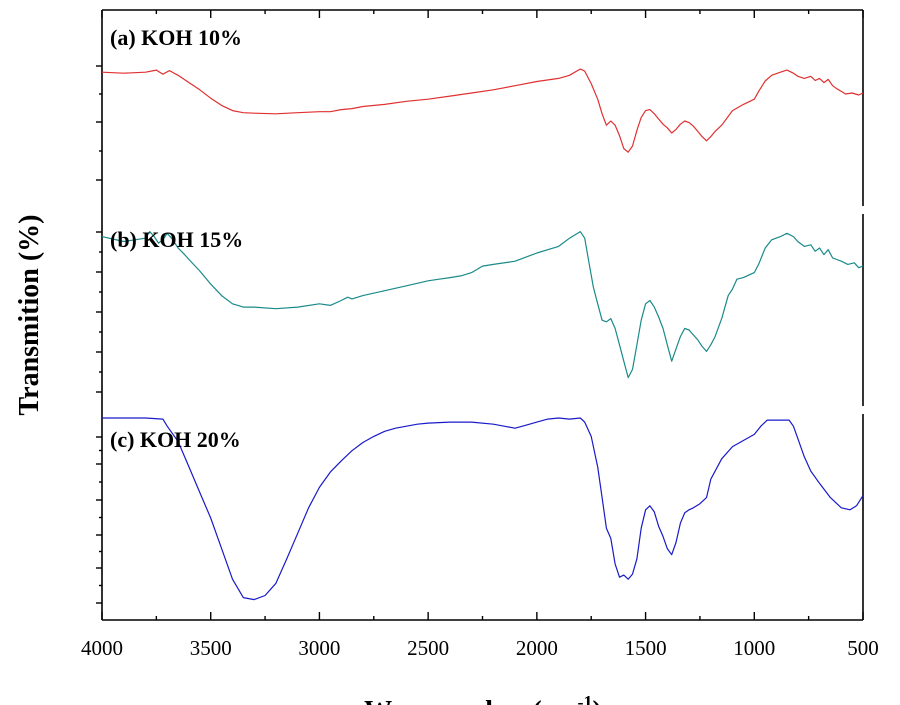  Describe the element at coordinates (102, 648) in the screenshot. I see `x-tick-label: 4000` at that location.